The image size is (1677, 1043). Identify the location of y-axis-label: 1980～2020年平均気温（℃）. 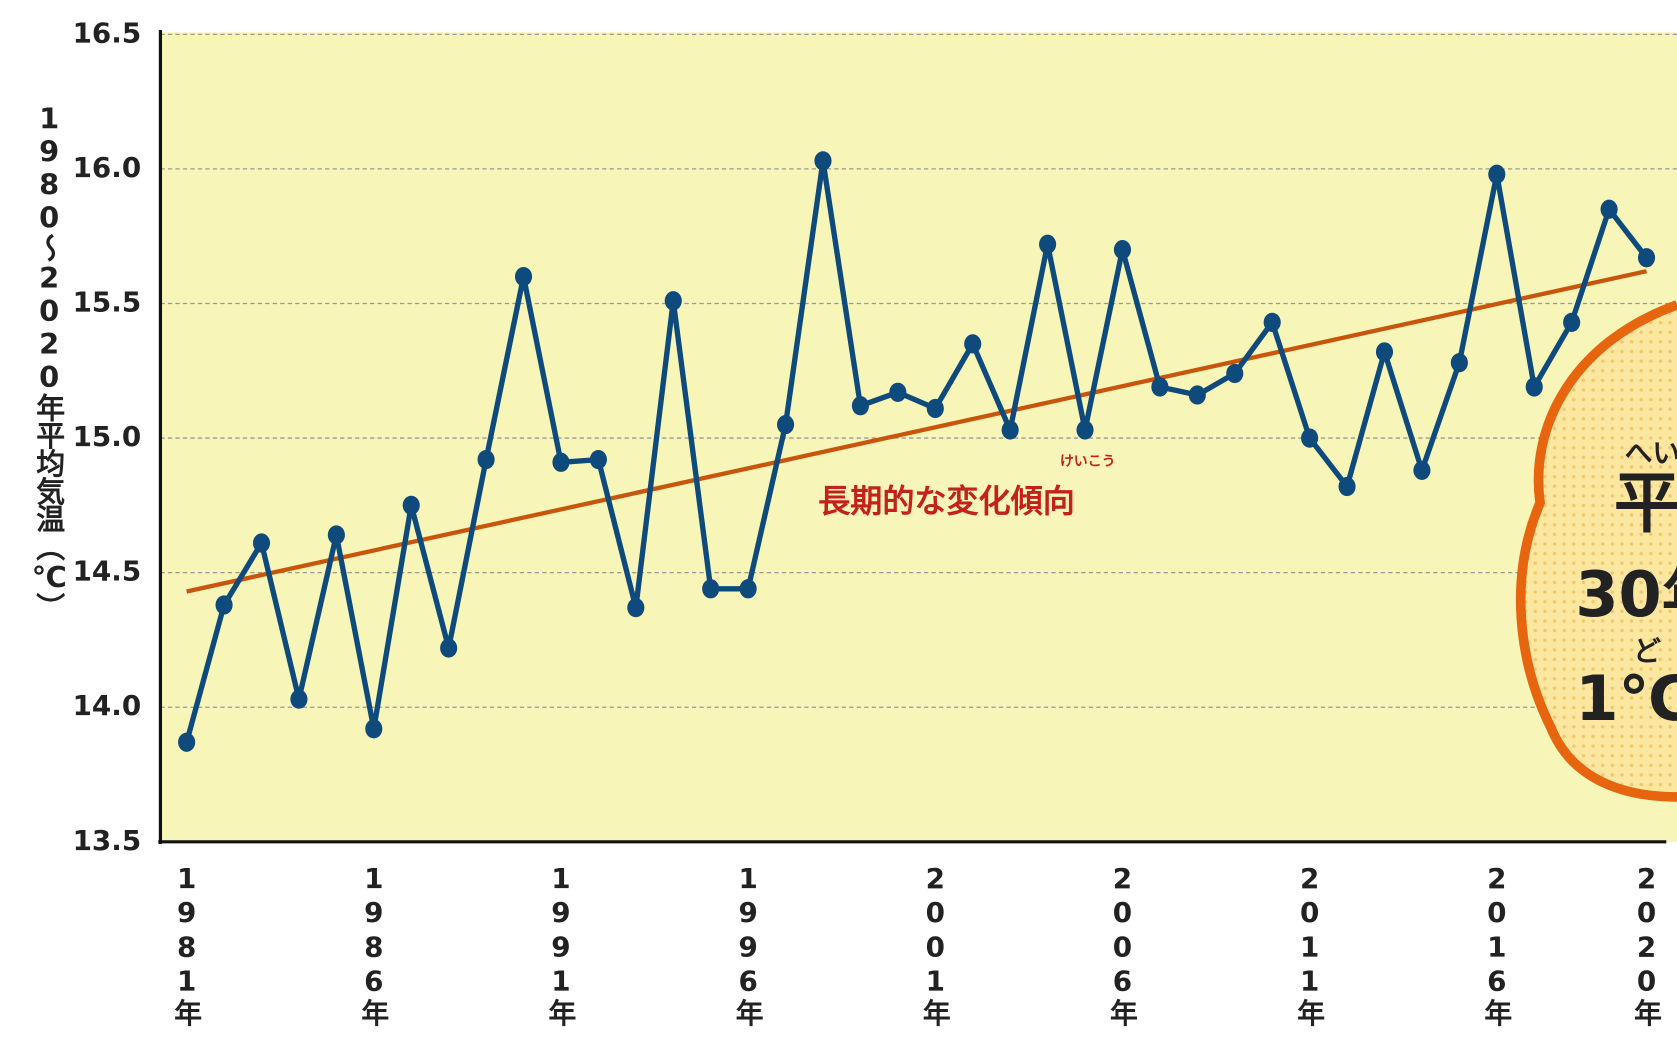
(49, 361).